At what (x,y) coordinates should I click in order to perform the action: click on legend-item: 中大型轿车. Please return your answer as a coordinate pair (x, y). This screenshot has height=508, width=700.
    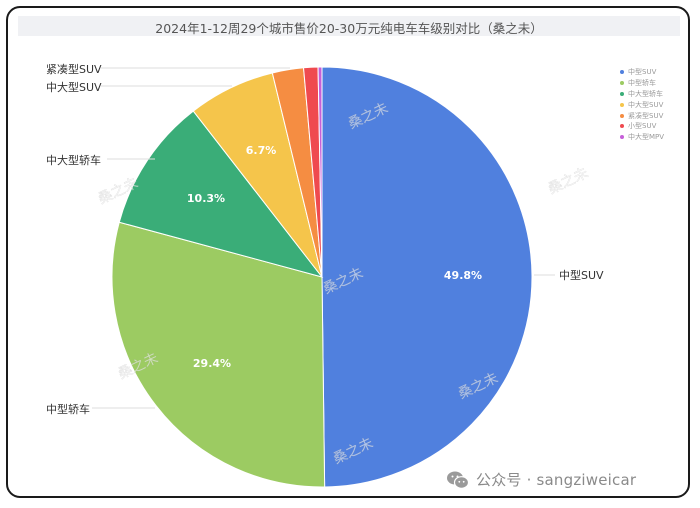
    Looking at the image, I should click on (642, 94).